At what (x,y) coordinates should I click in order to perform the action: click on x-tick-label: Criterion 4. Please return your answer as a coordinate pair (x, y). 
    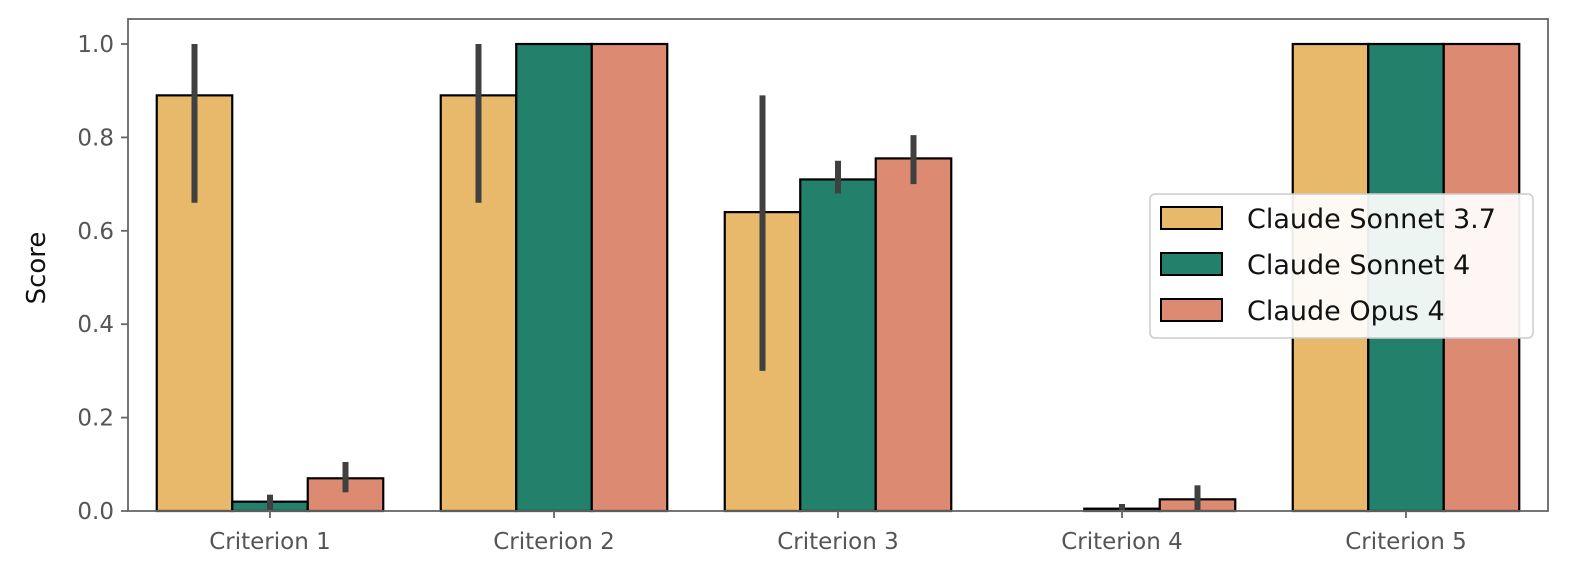
    Looking at the image, I should click on (1122, 542).